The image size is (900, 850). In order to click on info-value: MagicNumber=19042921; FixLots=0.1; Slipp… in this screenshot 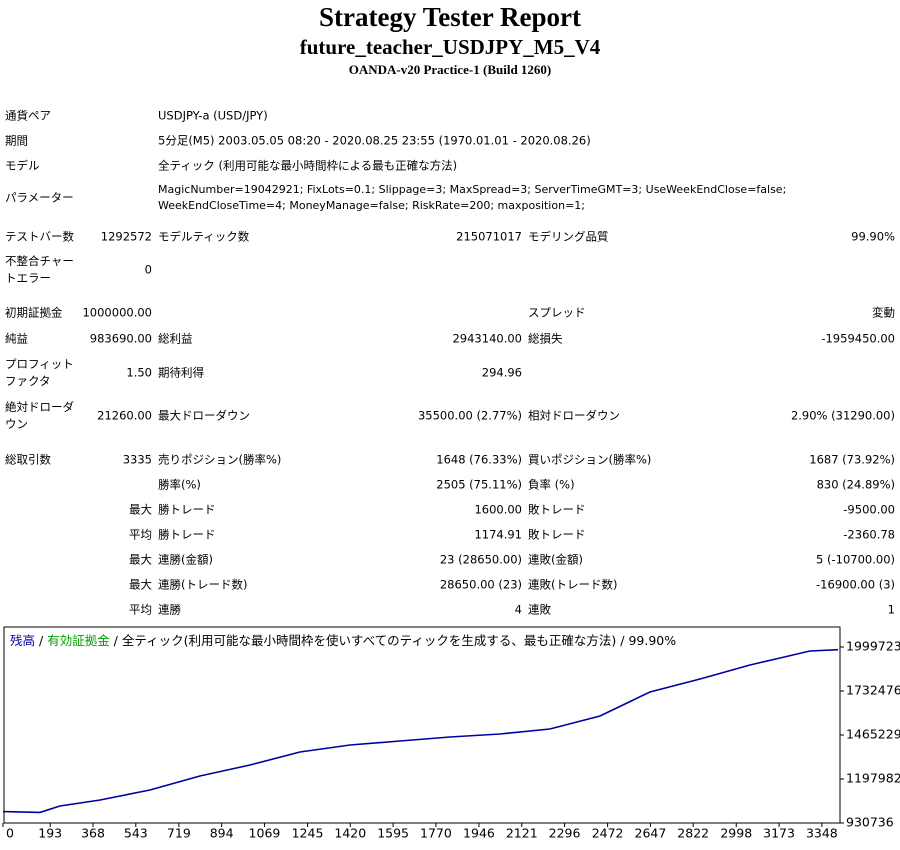, I will do `click(472, 197)`.